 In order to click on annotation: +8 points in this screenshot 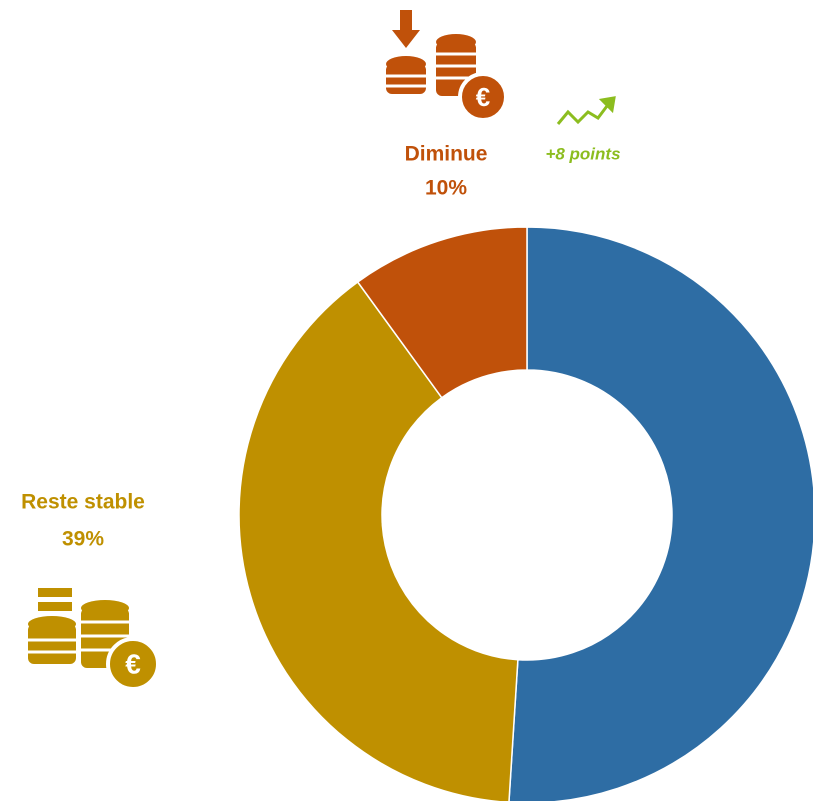, I will do `click(582, 153)`.